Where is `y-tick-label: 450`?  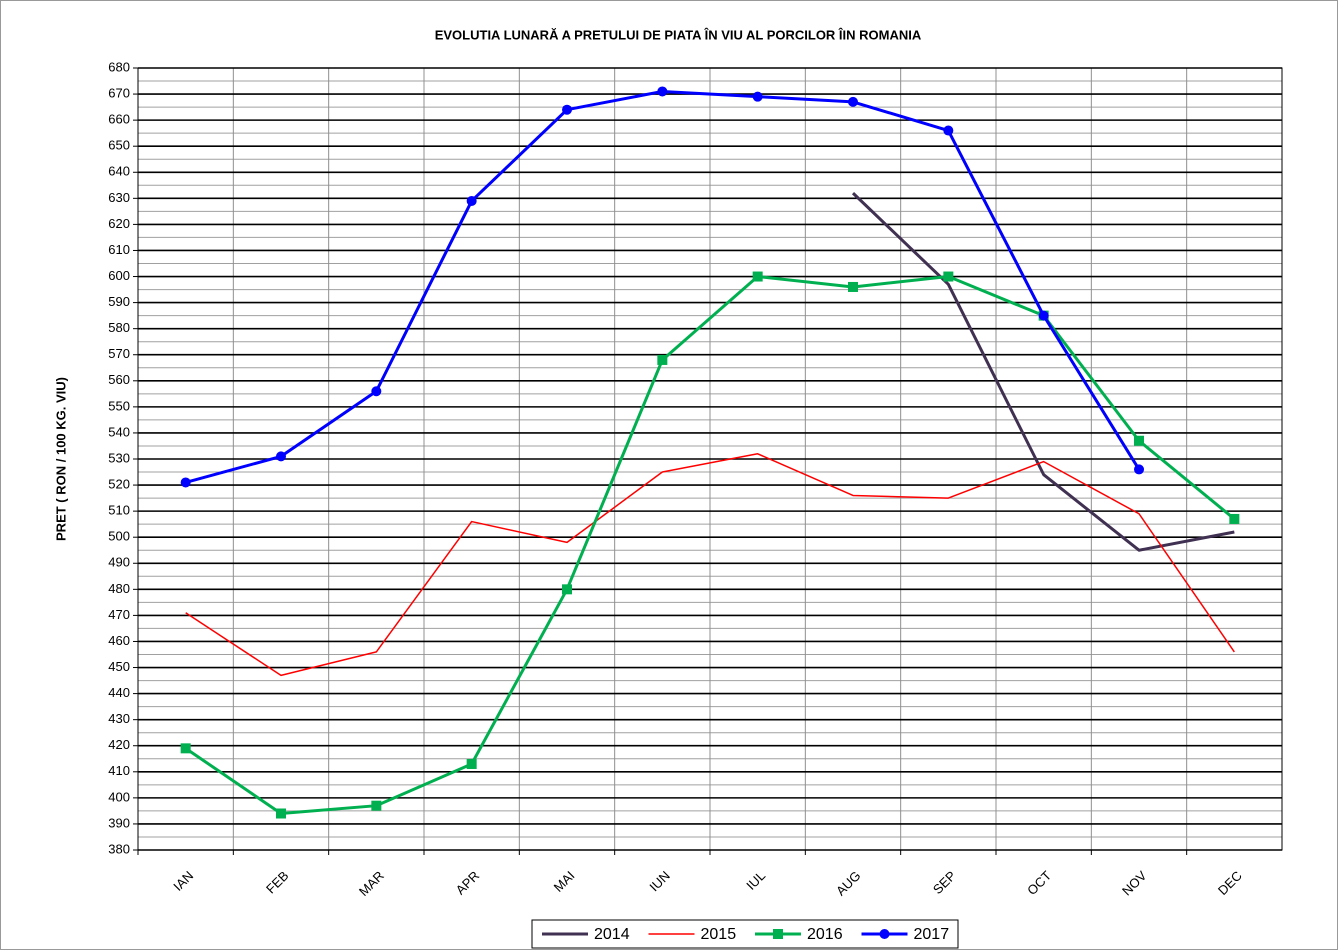
y-tick-label: 450 is located at coordinates (119, 666).